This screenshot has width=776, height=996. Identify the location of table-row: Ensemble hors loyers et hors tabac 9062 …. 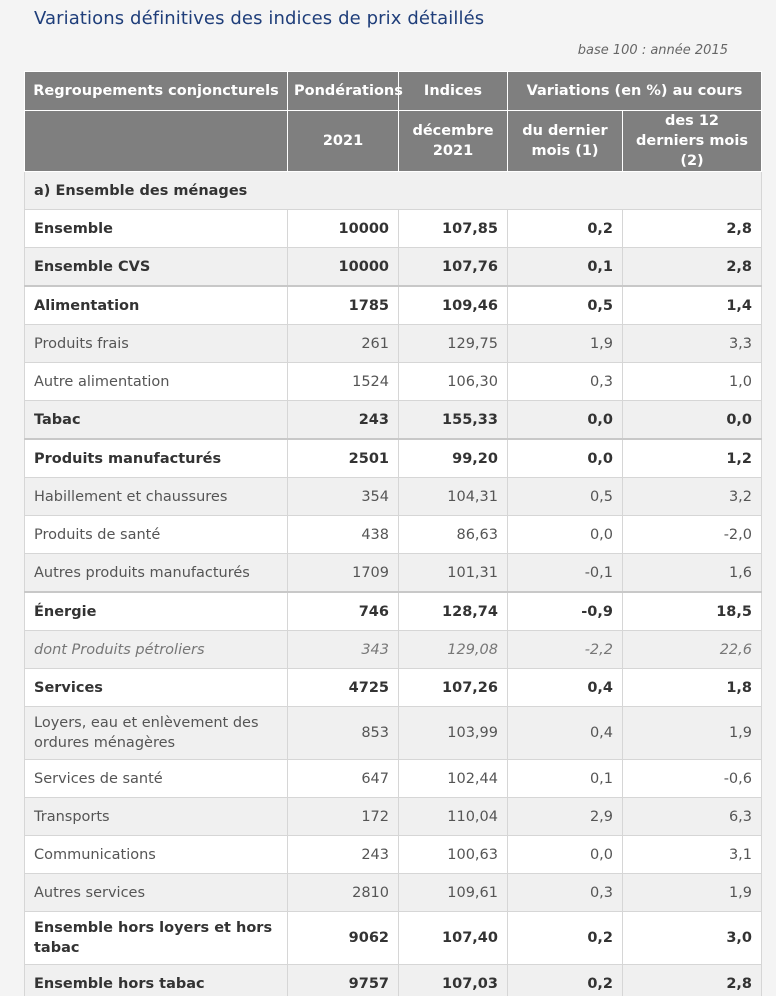
(393, 938).